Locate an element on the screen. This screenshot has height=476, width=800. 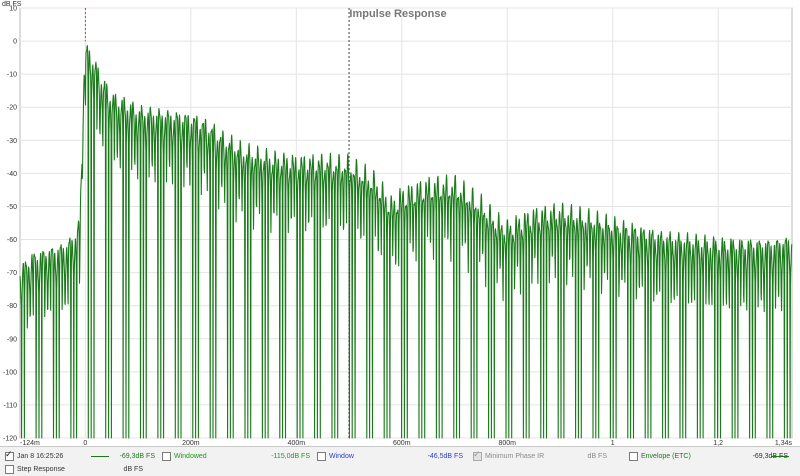
window-label: Window is located at coordinates (341, 456).